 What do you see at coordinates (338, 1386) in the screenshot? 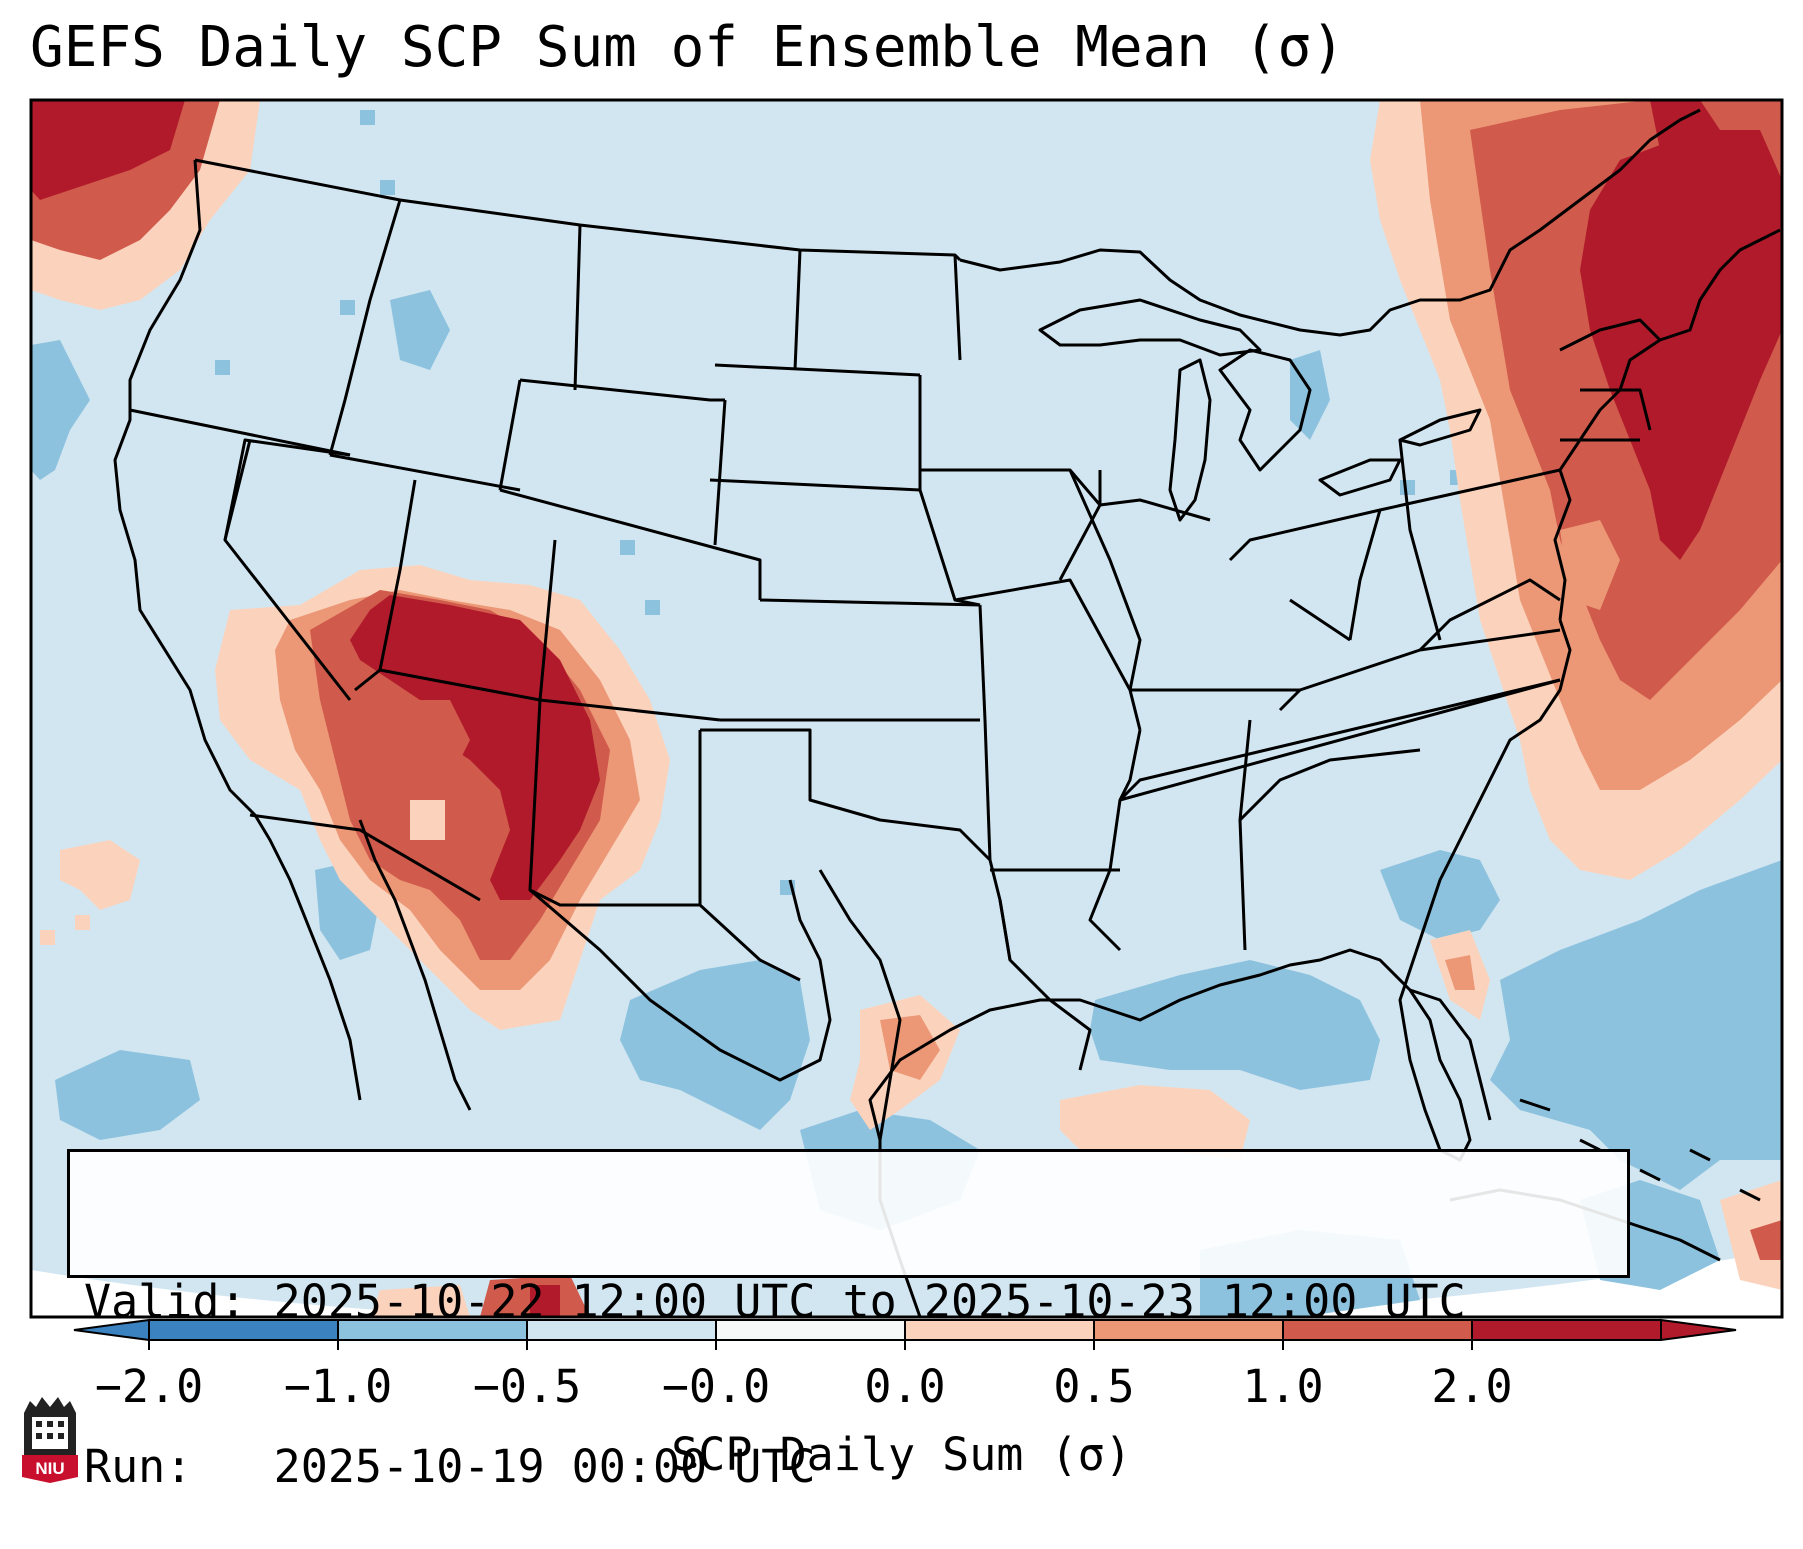
I see `colorbar-tick-label: −1.0` at bounding box center [338, 1386].